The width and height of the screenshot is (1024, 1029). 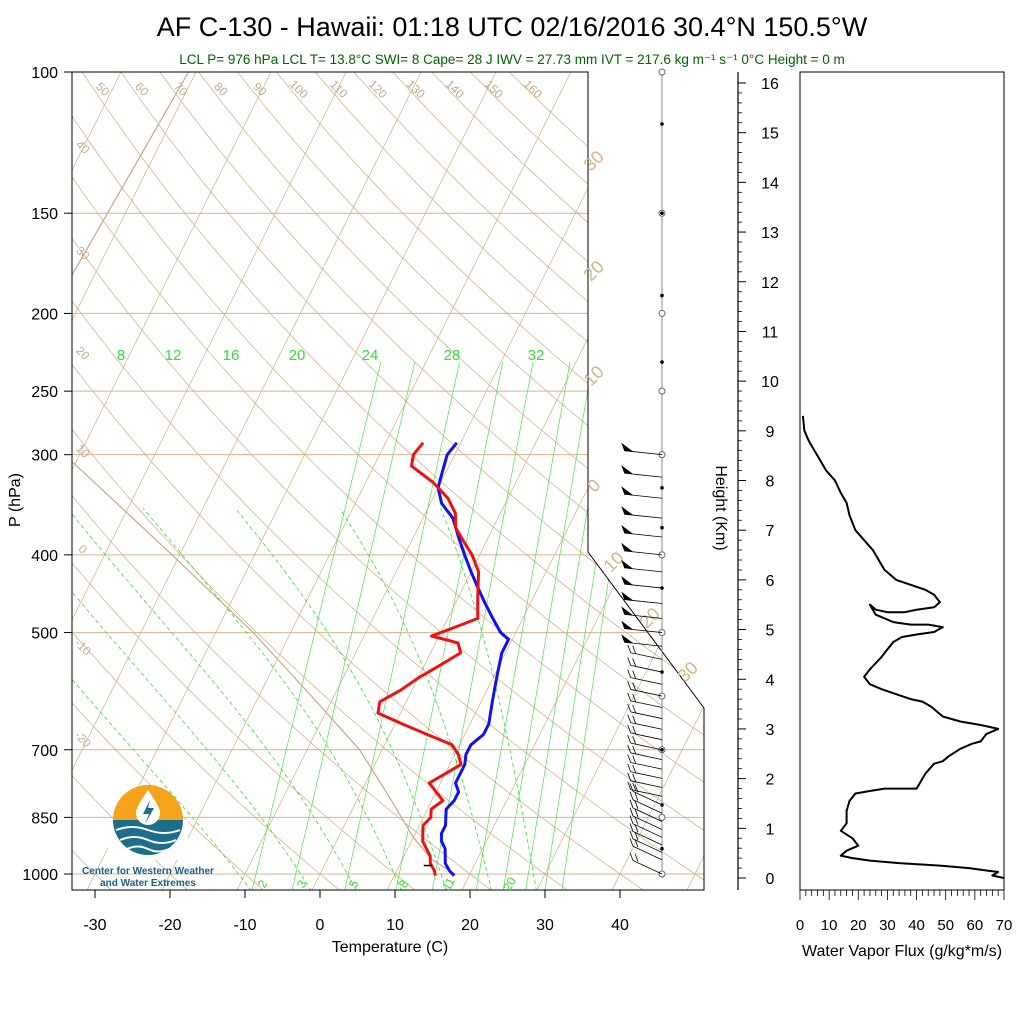 What do you see at coordinates (647, 867) in the screenshot?
I see `wind-barb-shaft` at bounding box center [647, 867].